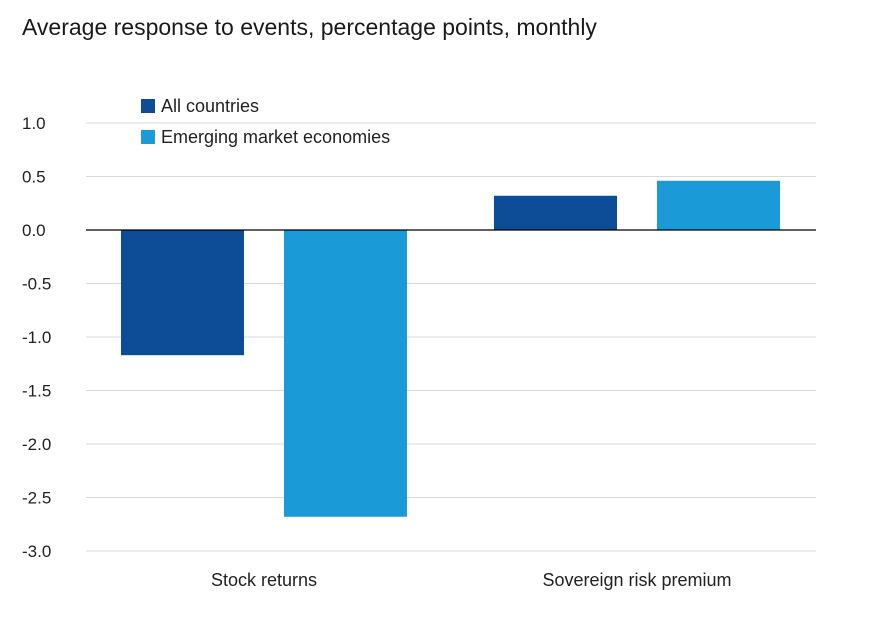 Image resolution: width=888 pixels, height=618 pixels. I want to click on y-tick-label: -2.5, so click(36, 498).